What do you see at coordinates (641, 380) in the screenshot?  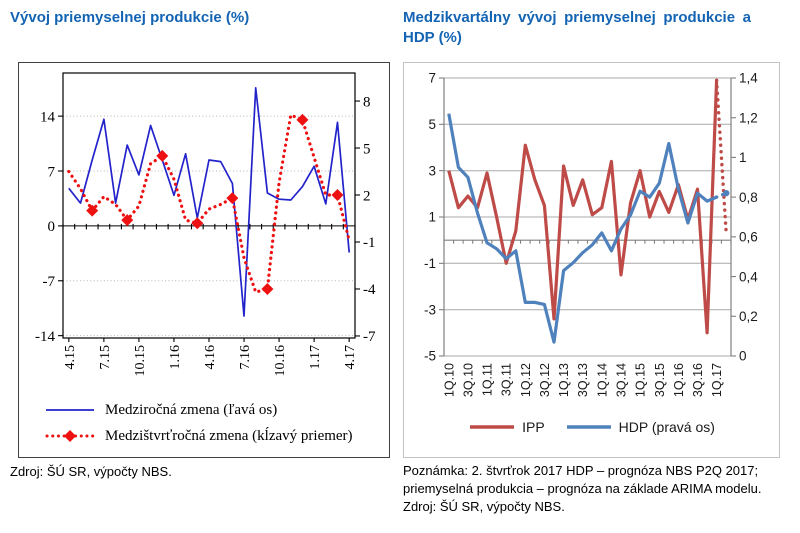 I see `svg-text: 1Q.15` at bounding box center [641, 380].